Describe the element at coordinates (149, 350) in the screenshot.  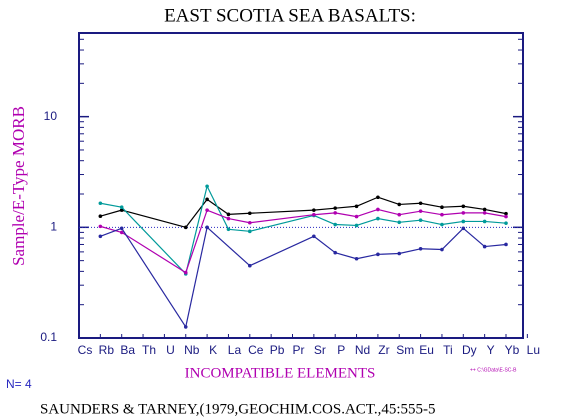
I see `x-tick-label: Th` at that location.